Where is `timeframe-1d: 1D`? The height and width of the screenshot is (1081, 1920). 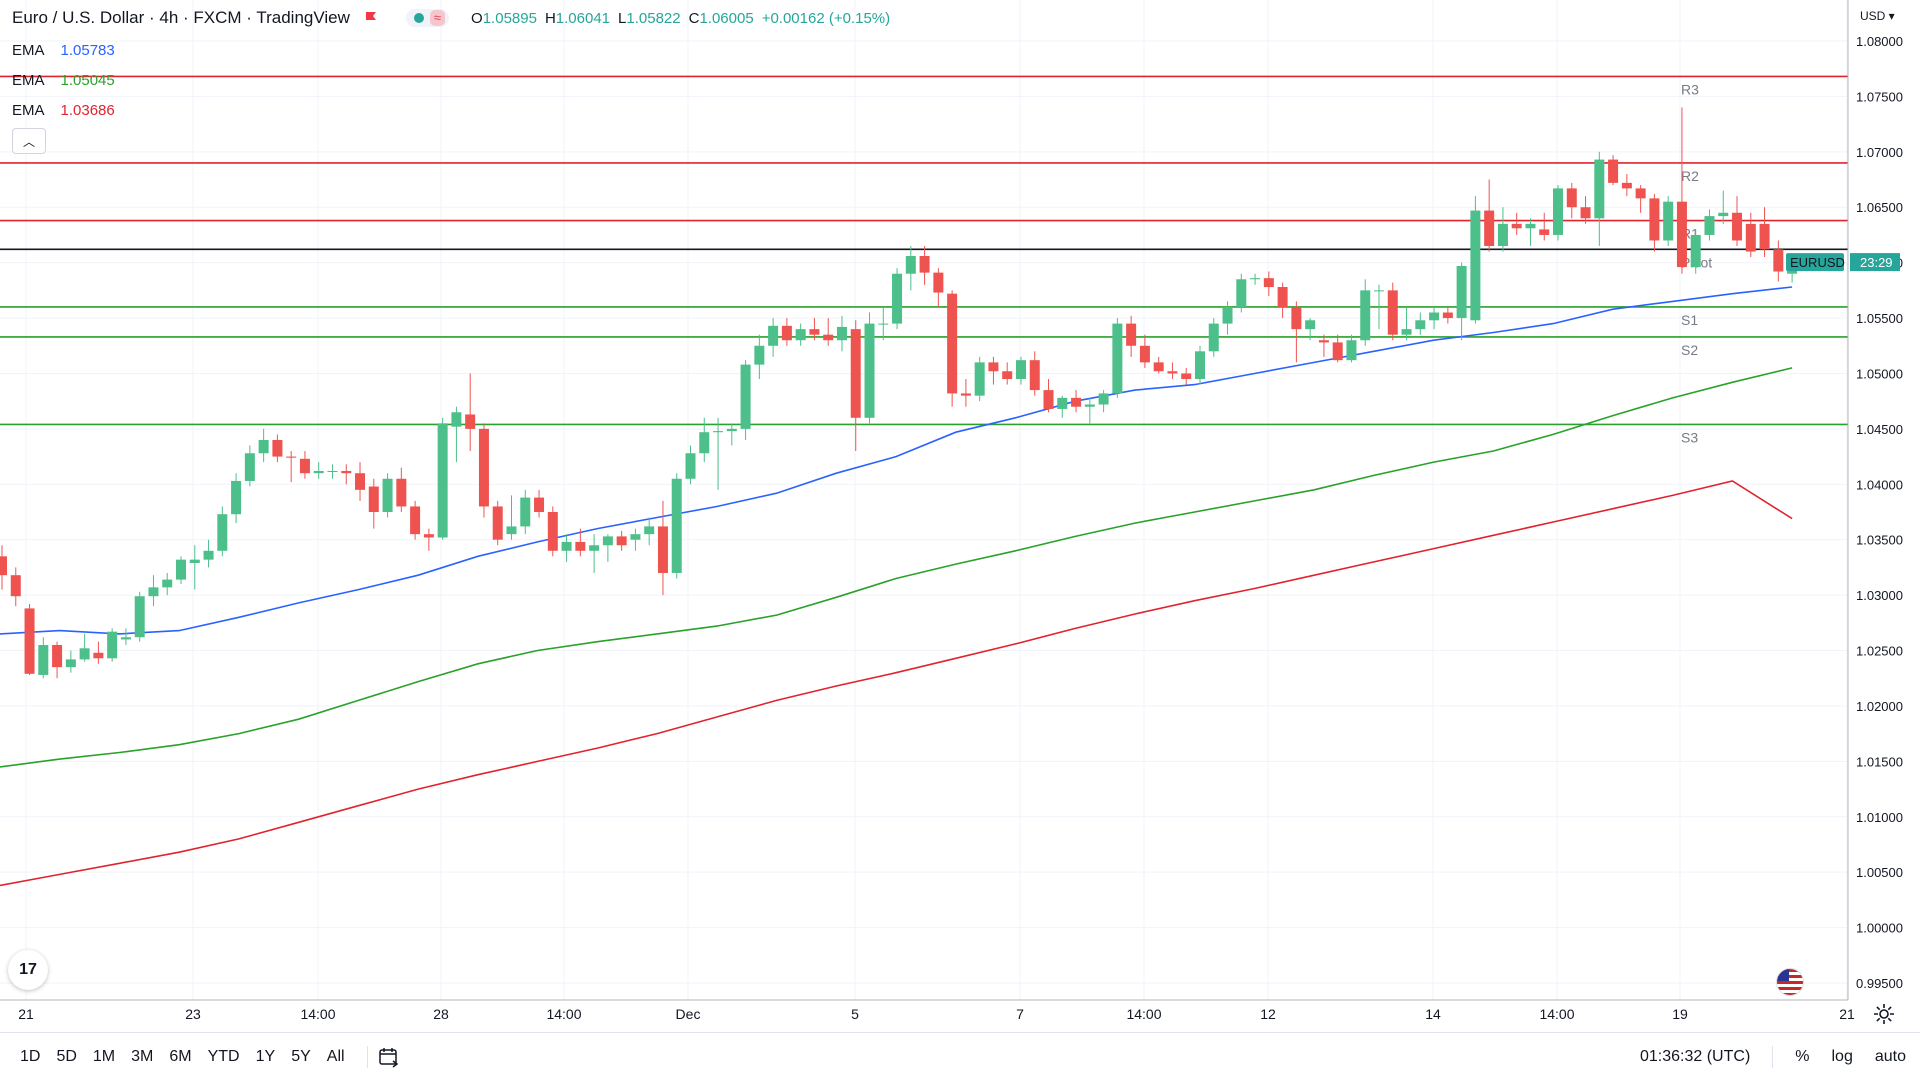
timeframe-1d: 1D is located at coordinates (30, 1056).